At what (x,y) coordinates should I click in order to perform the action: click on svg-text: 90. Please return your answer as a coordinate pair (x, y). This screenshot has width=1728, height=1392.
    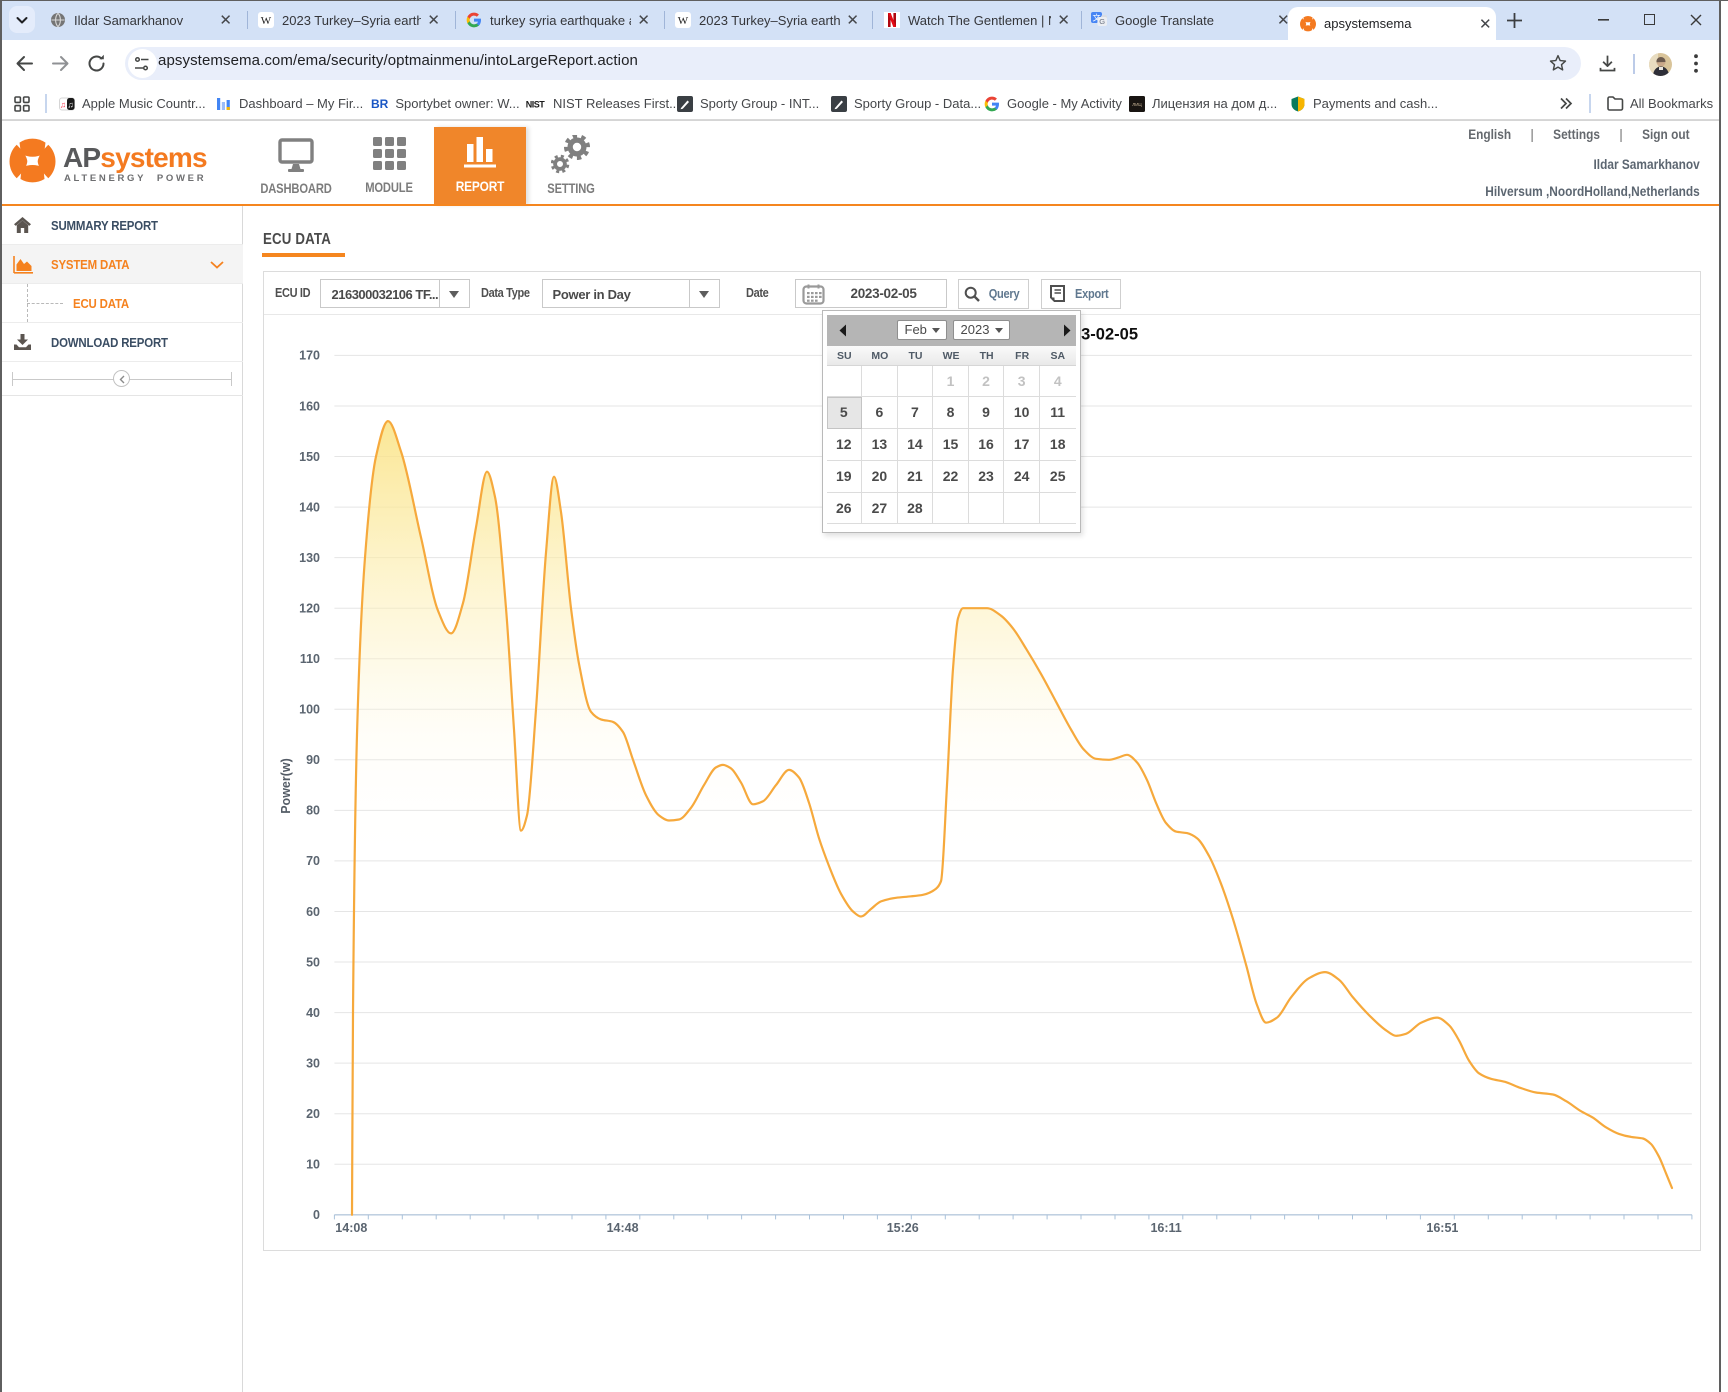
    Looking at the image, I should click on (313, 760).